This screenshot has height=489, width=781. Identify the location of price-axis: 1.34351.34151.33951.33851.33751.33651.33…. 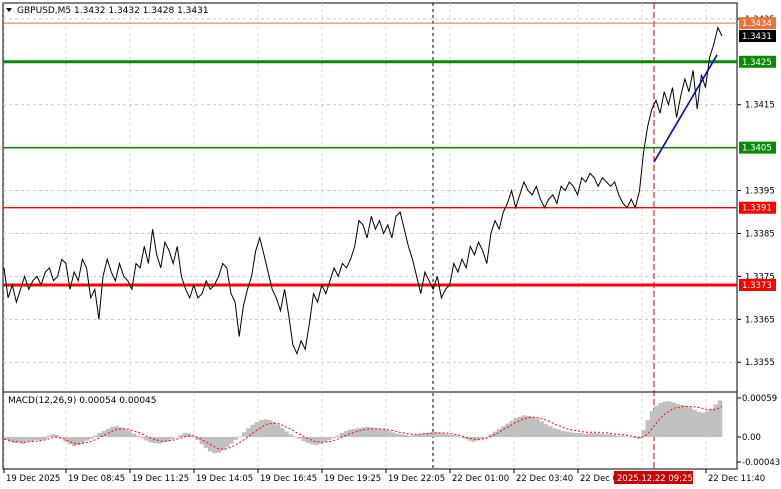
(756, 191).